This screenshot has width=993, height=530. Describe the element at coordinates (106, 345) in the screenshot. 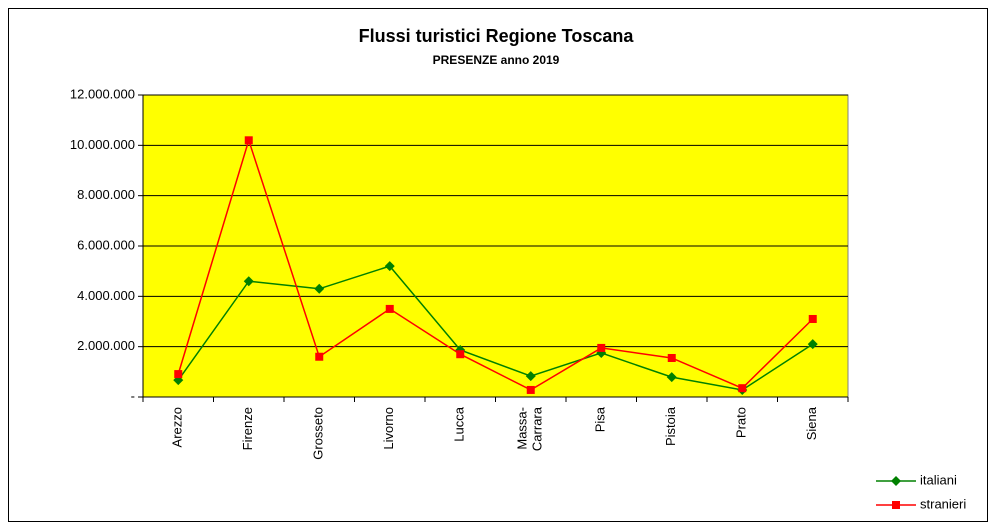

I see `y-tick-label: 2.000.000` at that location.